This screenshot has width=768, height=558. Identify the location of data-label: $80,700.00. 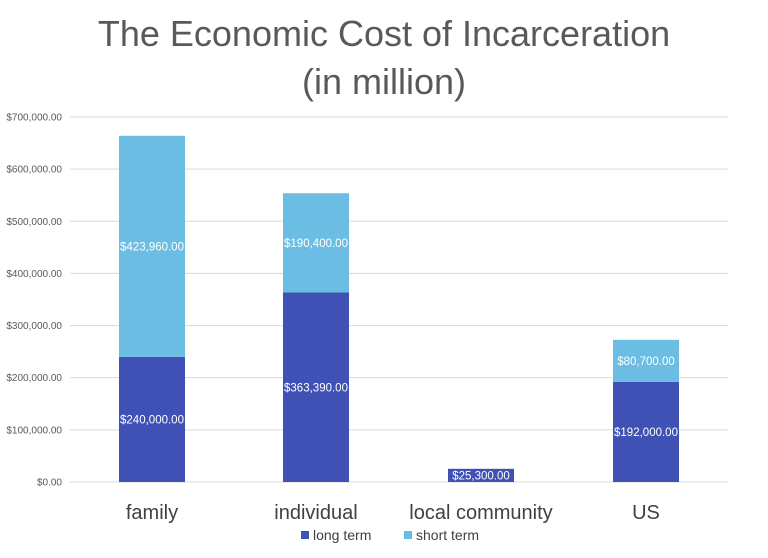
(646, 362).